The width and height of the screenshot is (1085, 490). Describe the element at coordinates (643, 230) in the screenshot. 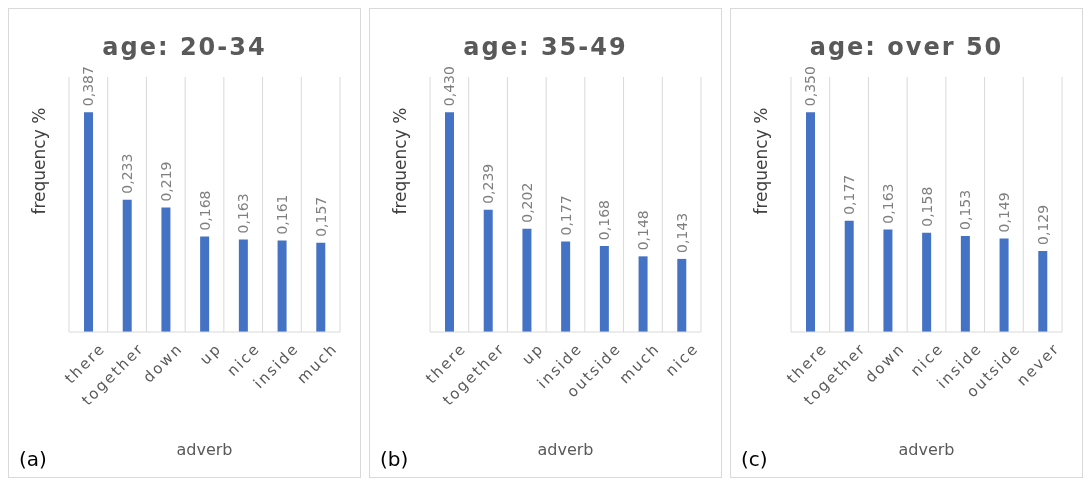

I see `data-label: 0,148` at that location.